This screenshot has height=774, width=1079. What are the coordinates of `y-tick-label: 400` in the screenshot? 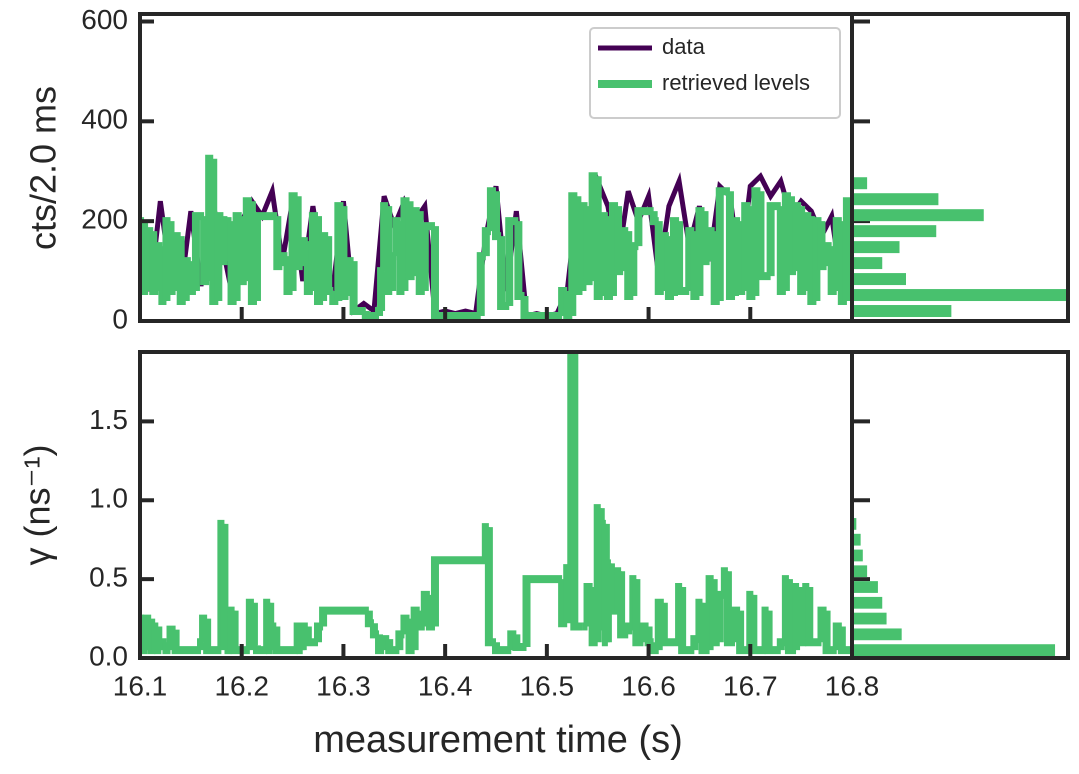 It's located at (104, 119).